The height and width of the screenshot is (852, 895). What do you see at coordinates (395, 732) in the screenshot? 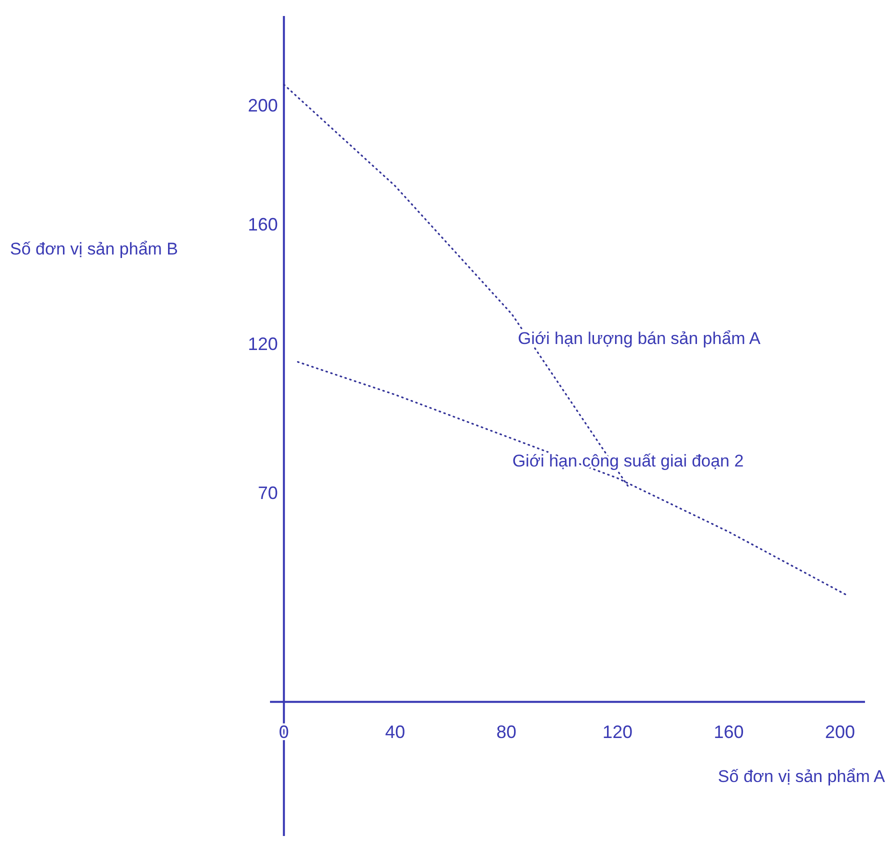
I see `x-tick-label: 40` at bounding box center [395, 732].